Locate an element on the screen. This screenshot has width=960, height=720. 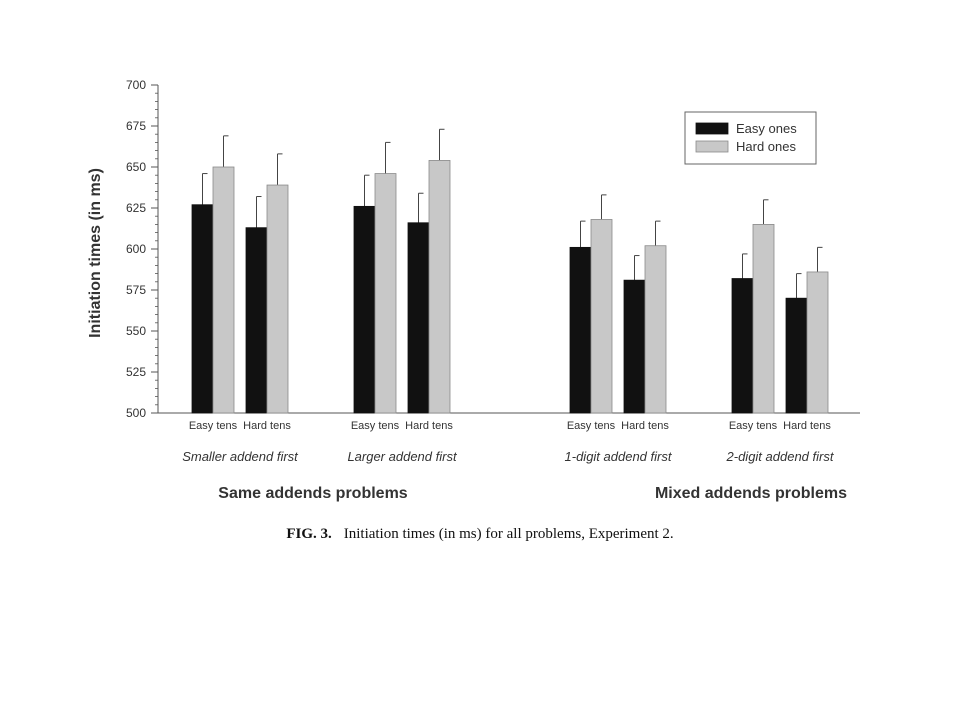
legend-box is located at coordinates (750, 138).